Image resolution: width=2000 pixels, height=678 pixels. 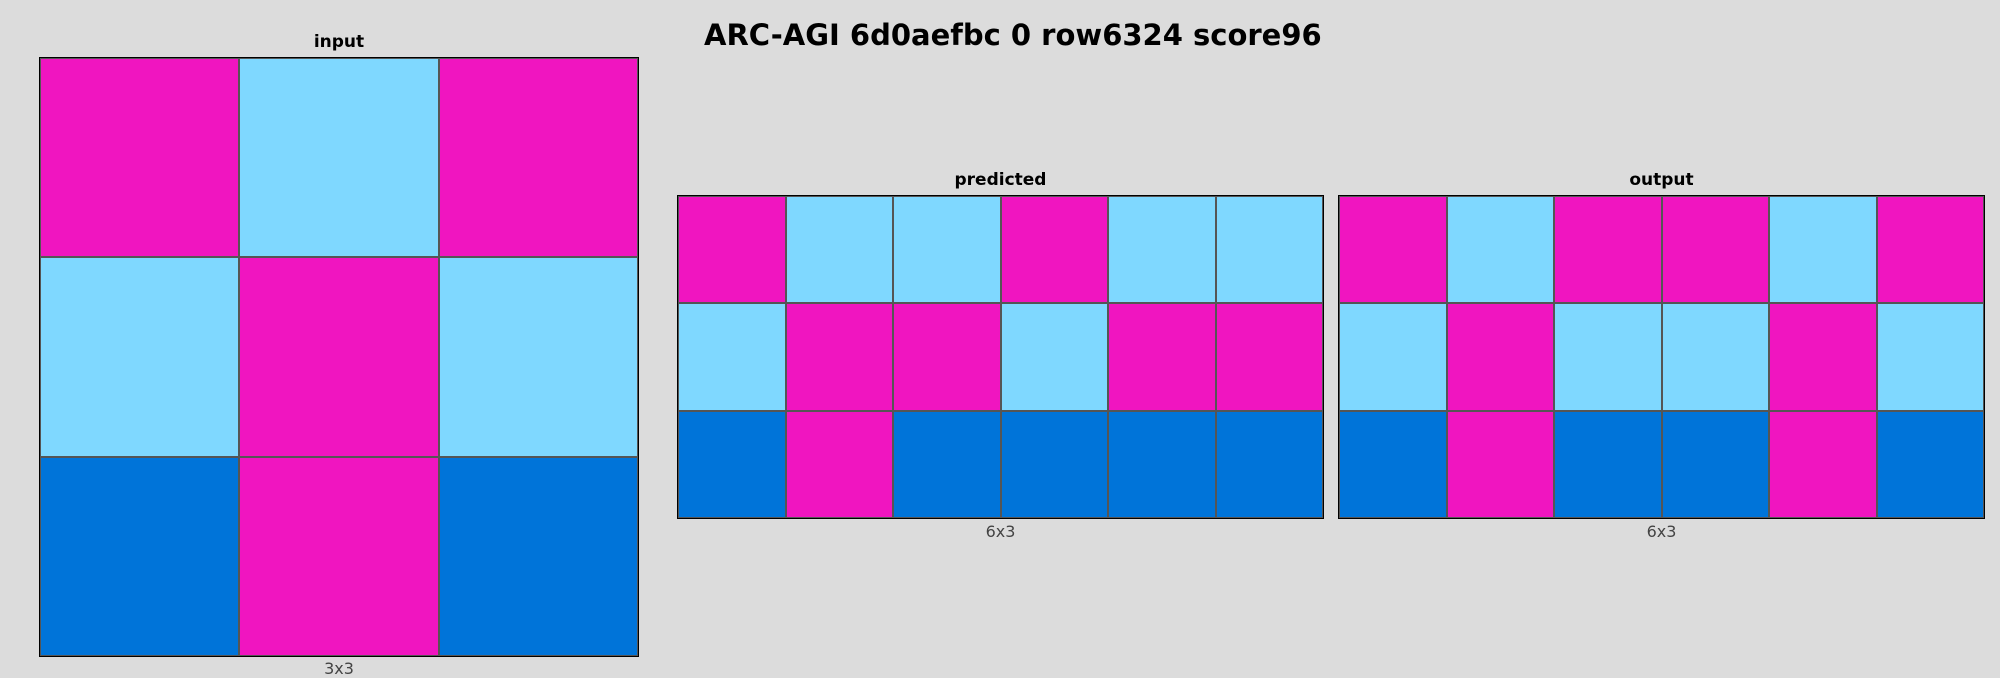 I want to click on output-cell-r2-c0, so click(x=1393, y=464).